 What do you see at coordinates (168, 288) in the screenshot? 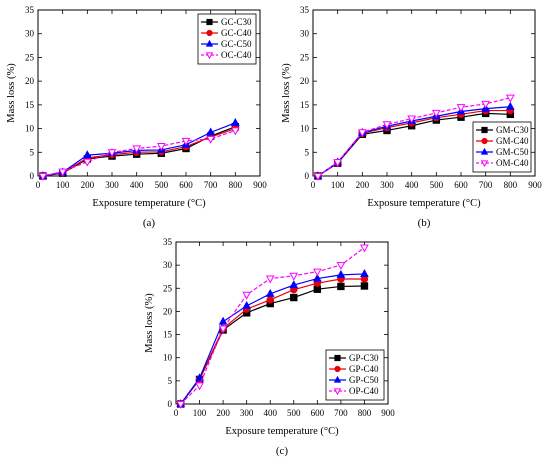
I see `y-tick-label: 25` at bounding box center [168, 288].